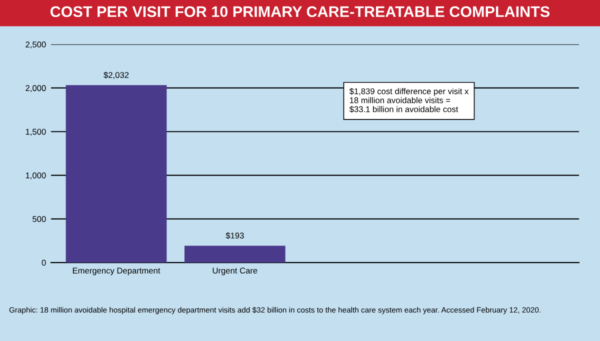  I want to click on text: $1,839 cost difference per visit x 18 million avoidable visits = $33.1 billion in avoidable cost, so click(409, 100).